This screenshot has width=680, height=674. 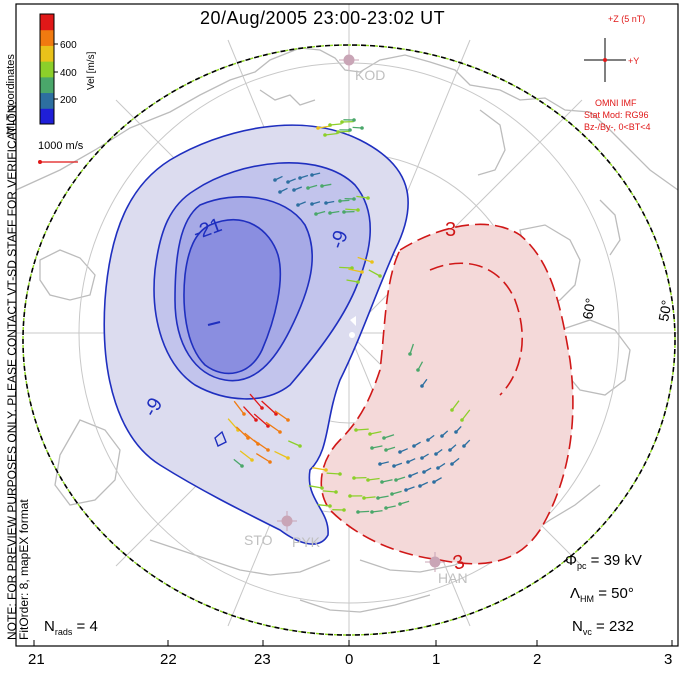 I want to click on mlt-tick-23: 23, so click(x=262, y=659).